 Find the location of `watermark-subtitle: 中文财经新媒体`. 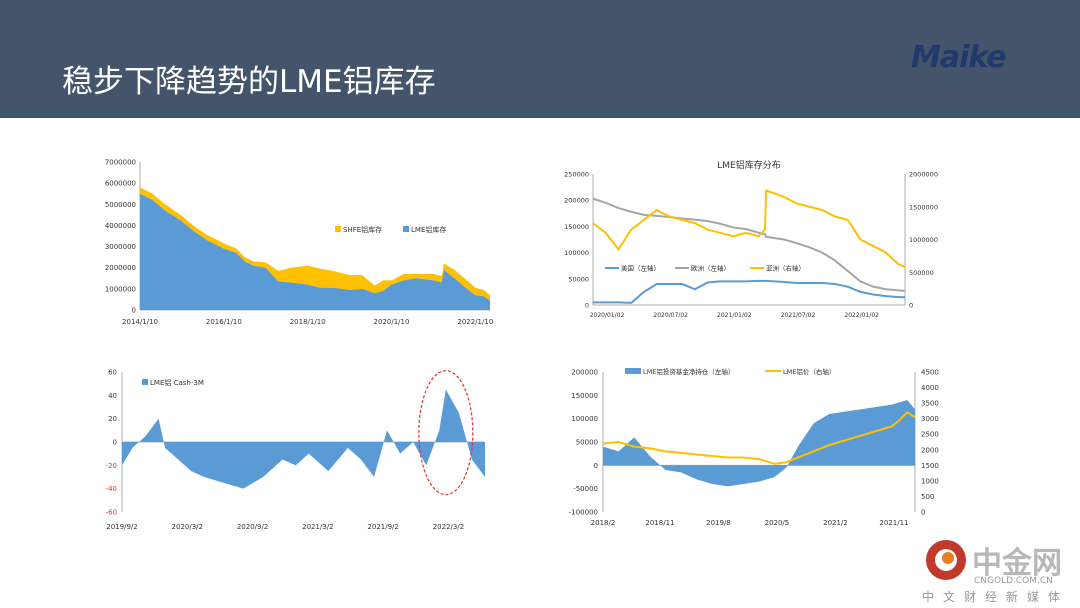

watermark-subtitle: 中文财经新媒体 is located at coordinates (996, 597).